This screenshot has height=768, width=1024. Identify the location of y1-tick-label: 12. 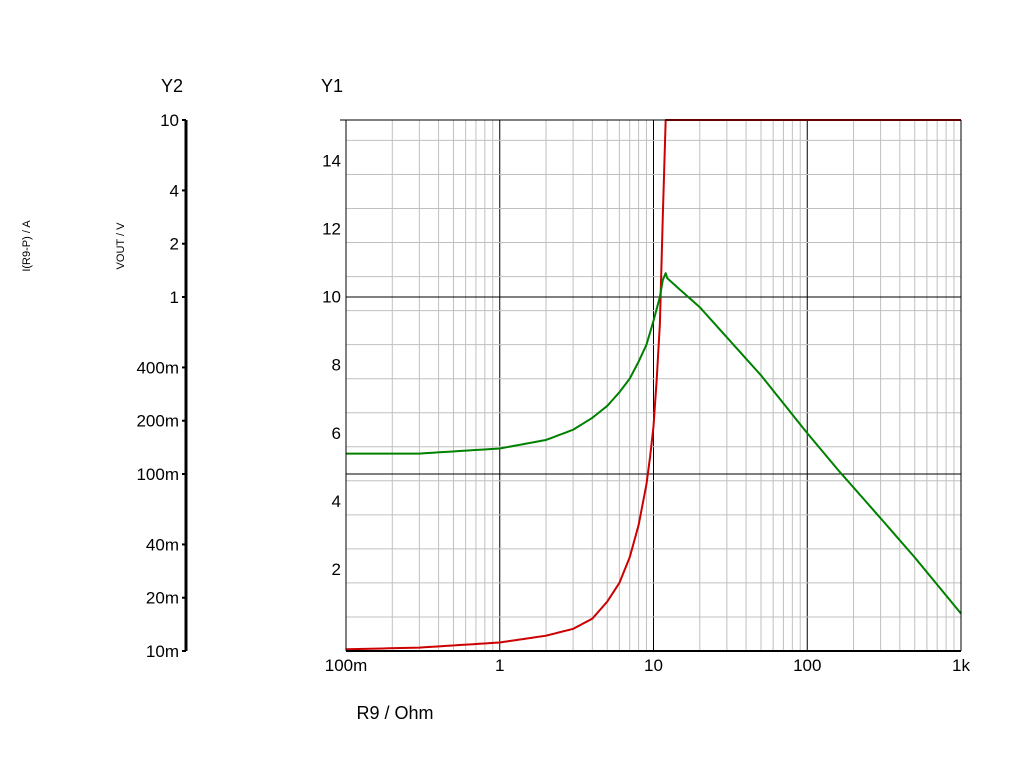
(331, 229).